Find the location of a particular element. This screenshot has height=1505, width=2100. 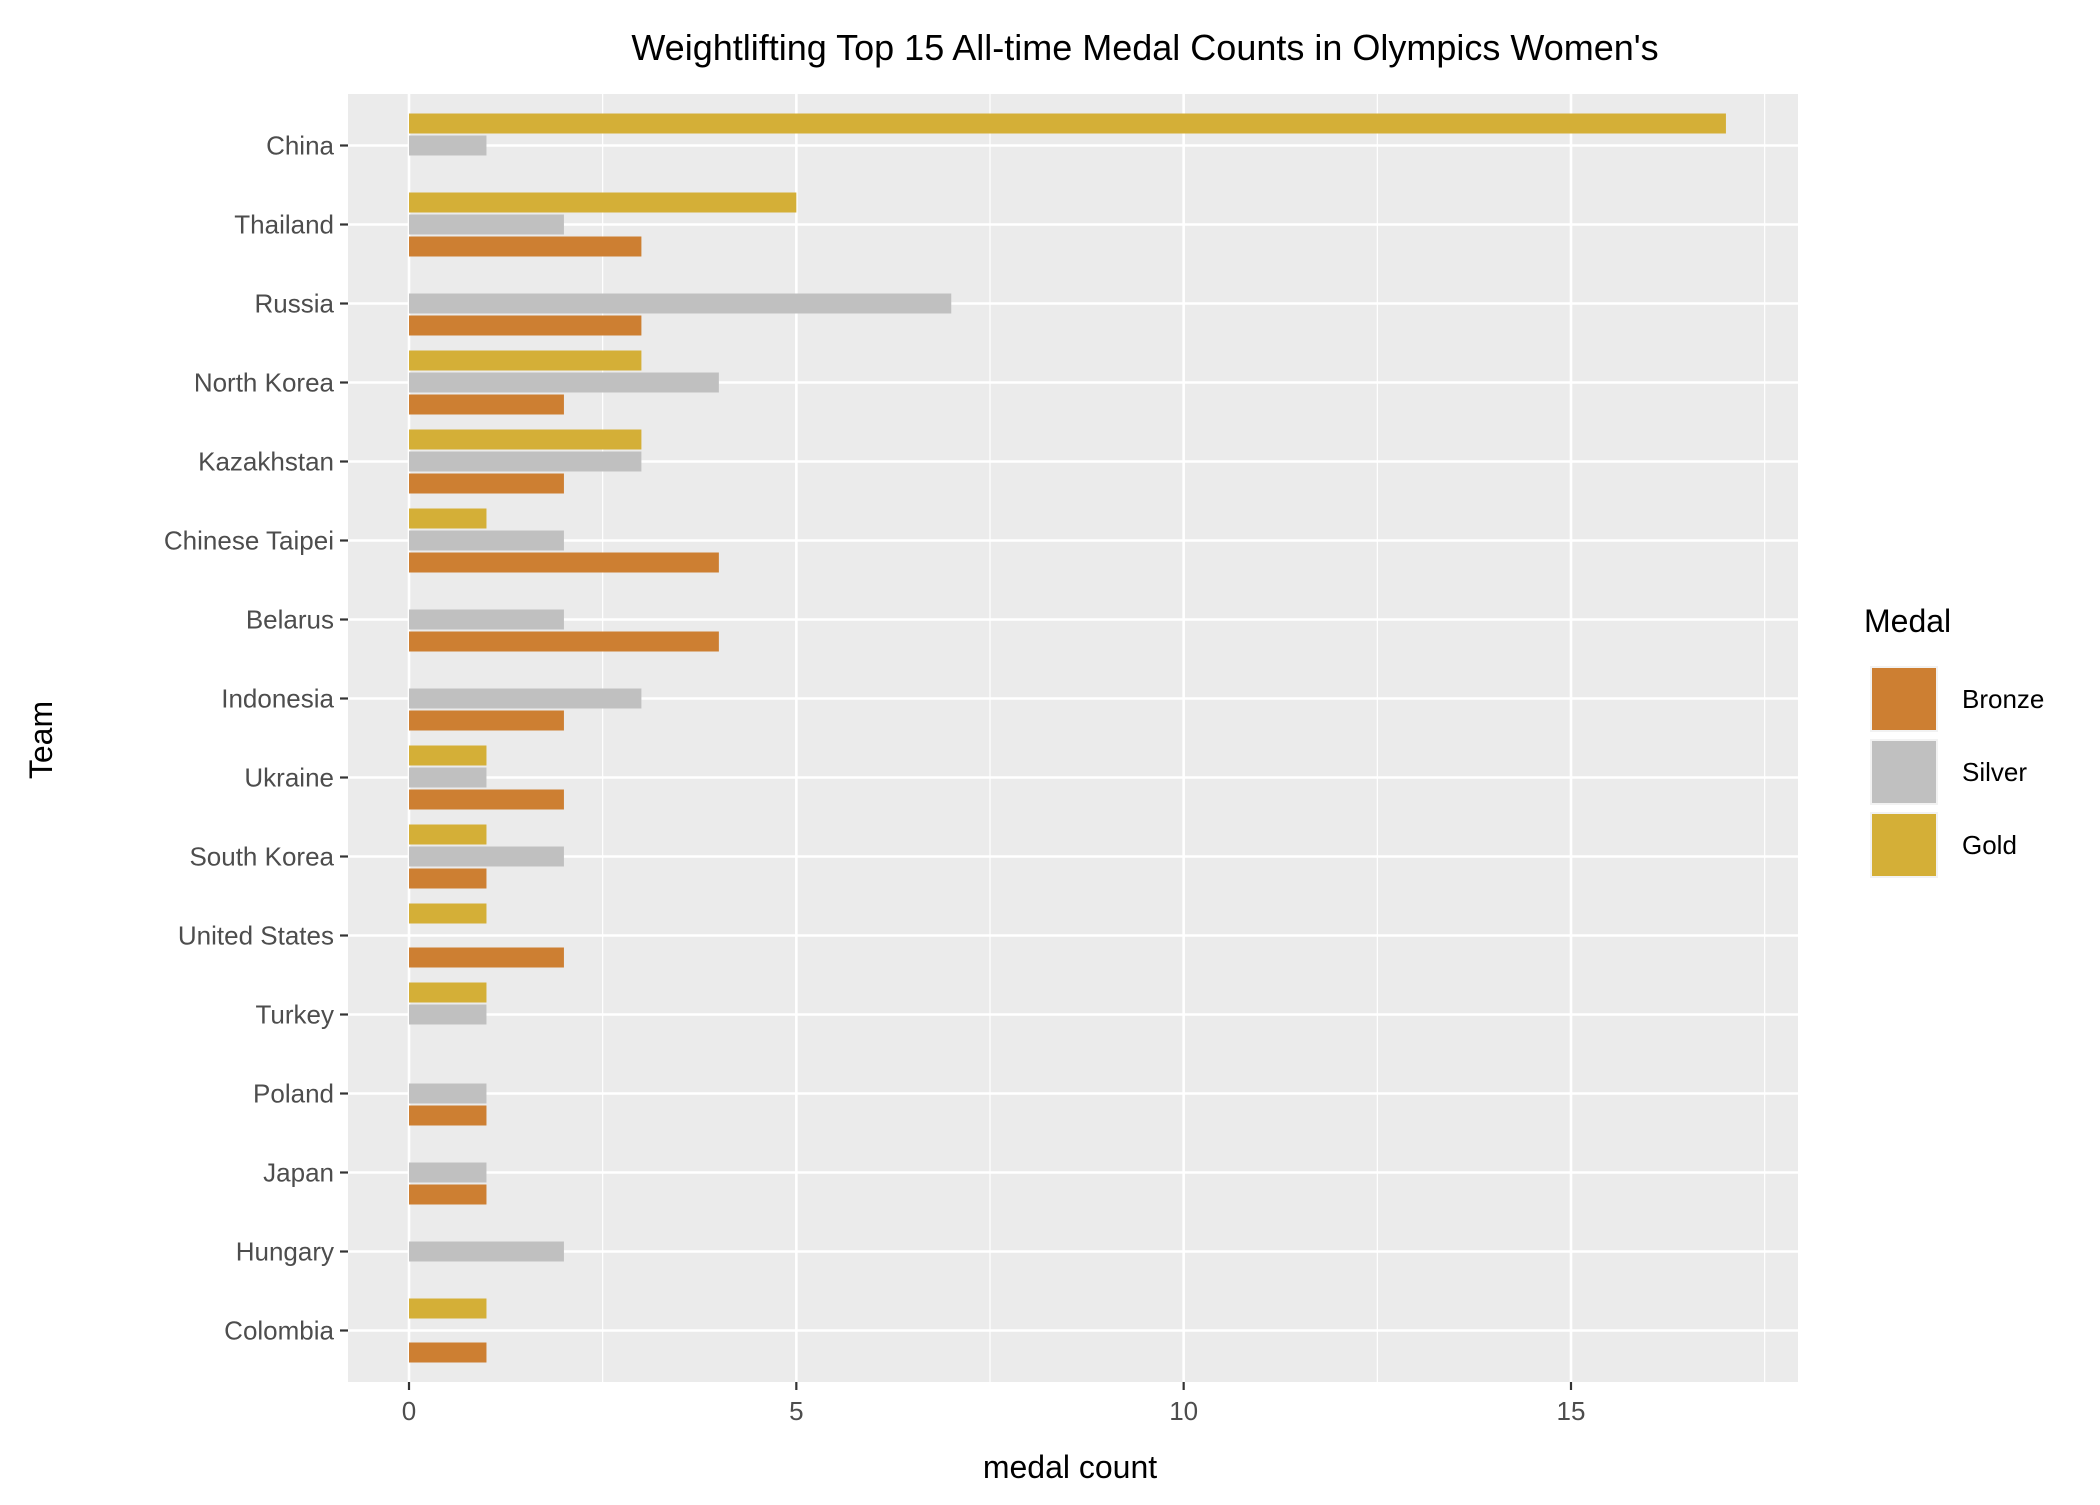

y-tick-label: Chinese Taipei is located at coordinates (249, 541).